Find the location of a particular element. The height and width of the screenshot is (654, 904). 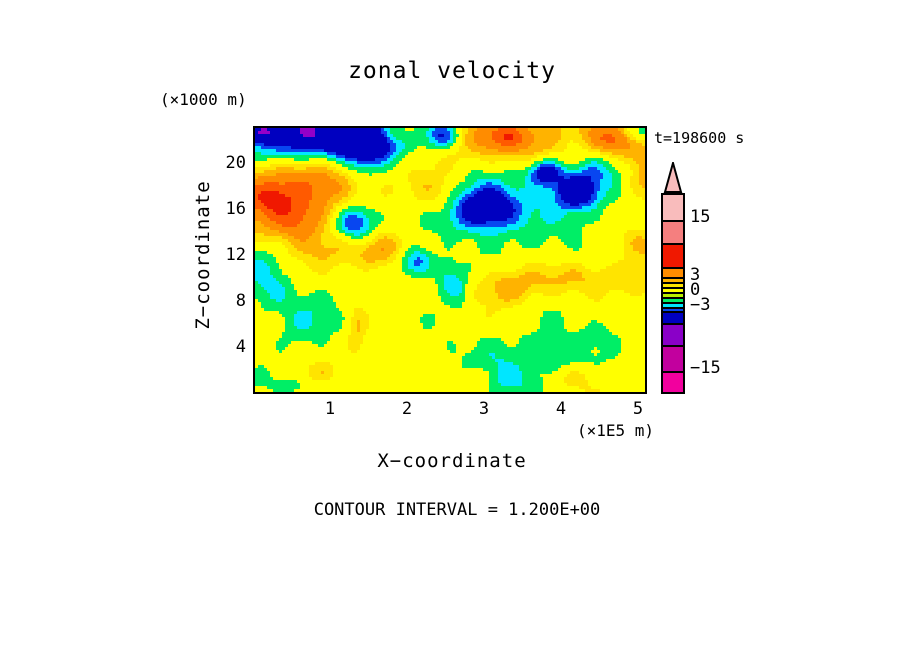

colorbar-tick-label: −15 is located at coordinates (705, 368).